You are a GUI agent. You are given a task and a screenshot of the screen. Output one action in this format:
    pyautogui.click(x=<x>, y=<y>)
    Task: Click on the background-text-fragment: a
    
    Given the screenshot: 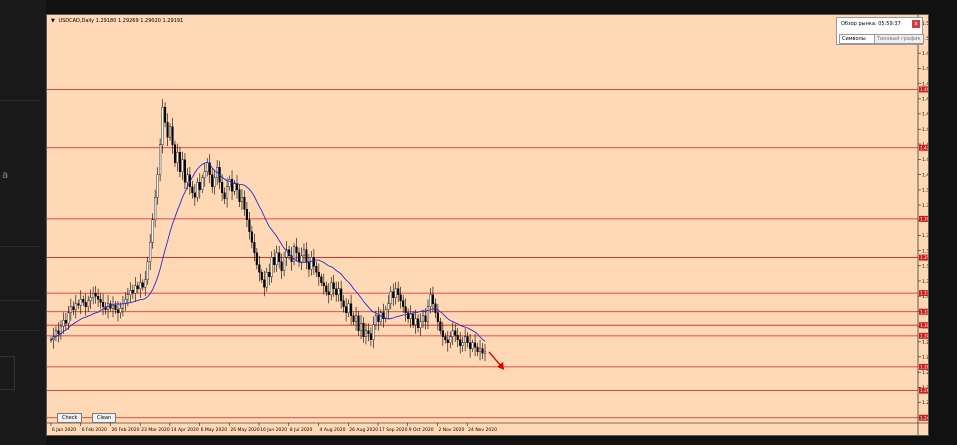 What is the action you would take?
    pyautogui.click(x=5, y=175)
    